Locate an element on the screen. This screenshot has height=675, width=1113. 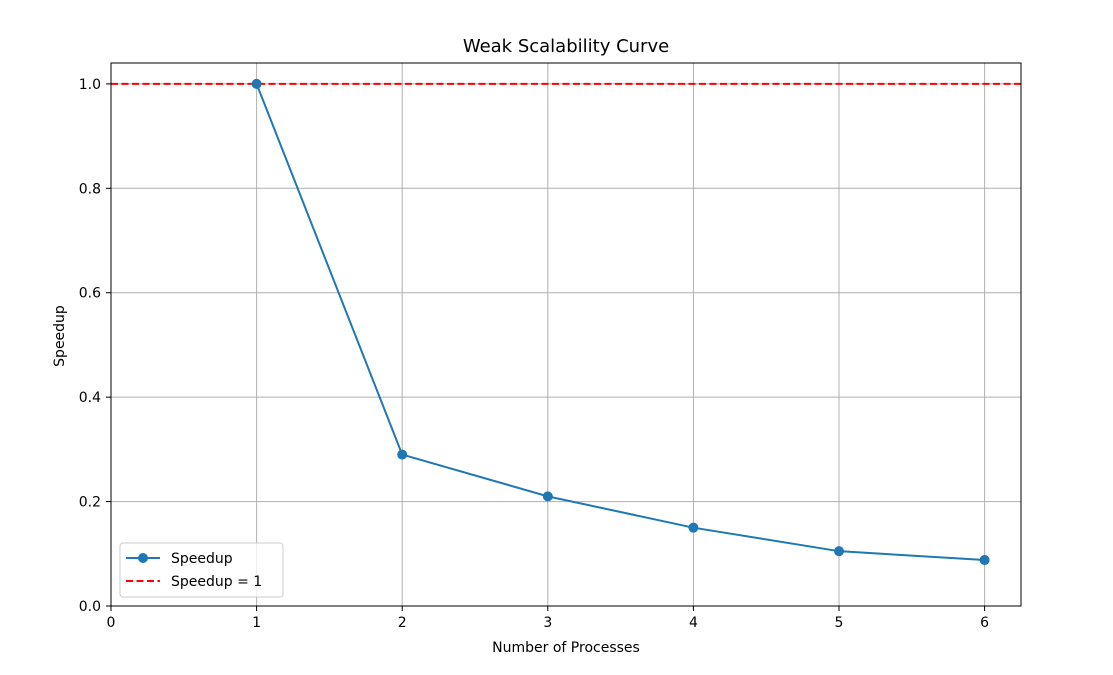
x-axis-label: Number of Processes is located at coordinates (566, 648).